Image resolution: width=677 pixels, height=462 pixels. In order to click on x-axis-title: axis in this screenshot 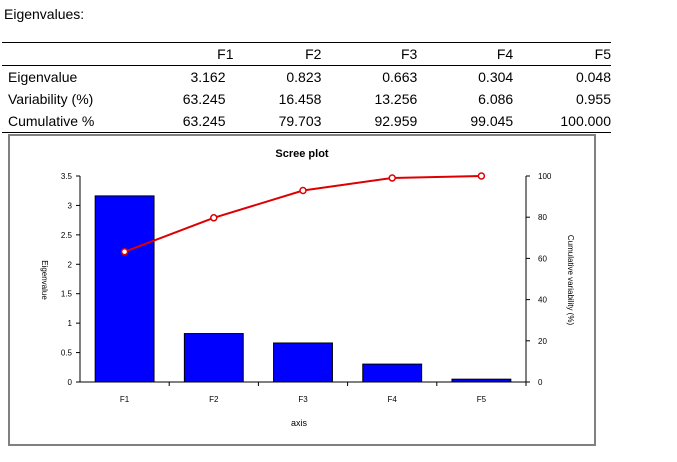, I will do `click(299, 423)`.